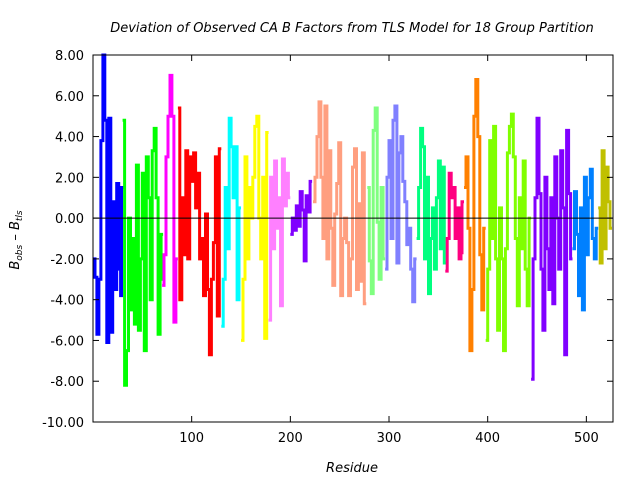  What do you see at coordinates (16, 240) in the screenshot?
I see `y-axis-label: Bobs – Btls` at bounding box center [16, 240].